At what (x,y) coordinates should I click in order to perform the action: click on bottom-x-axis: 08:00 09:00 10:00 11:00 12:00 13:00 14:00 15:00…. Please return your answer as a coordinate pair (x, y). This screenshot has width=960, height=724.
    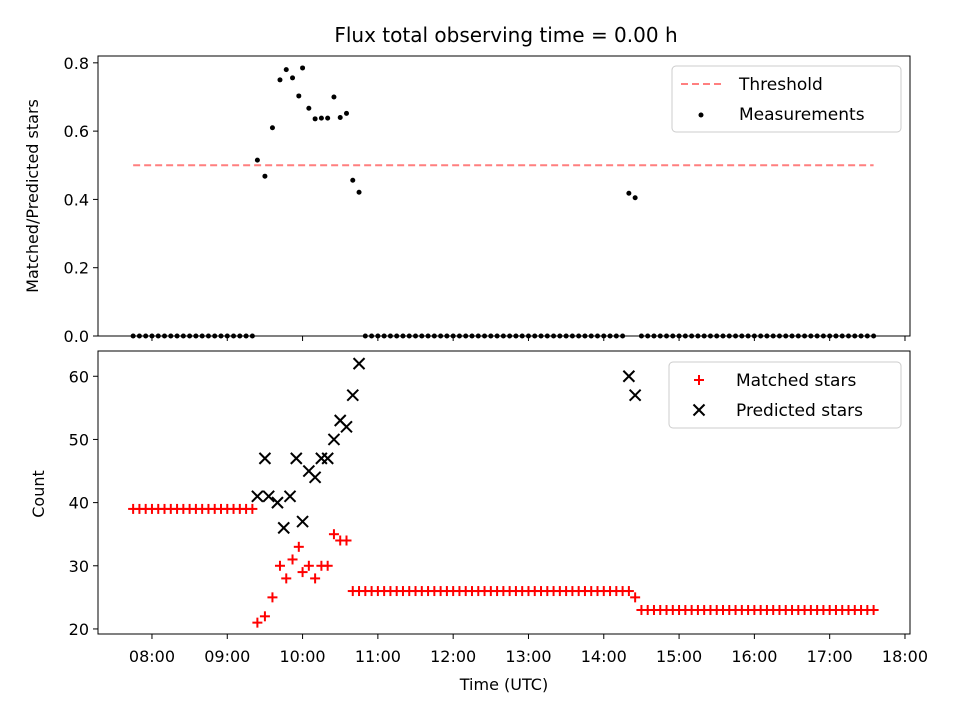
    Looking at the image, I should click on (528, 650).